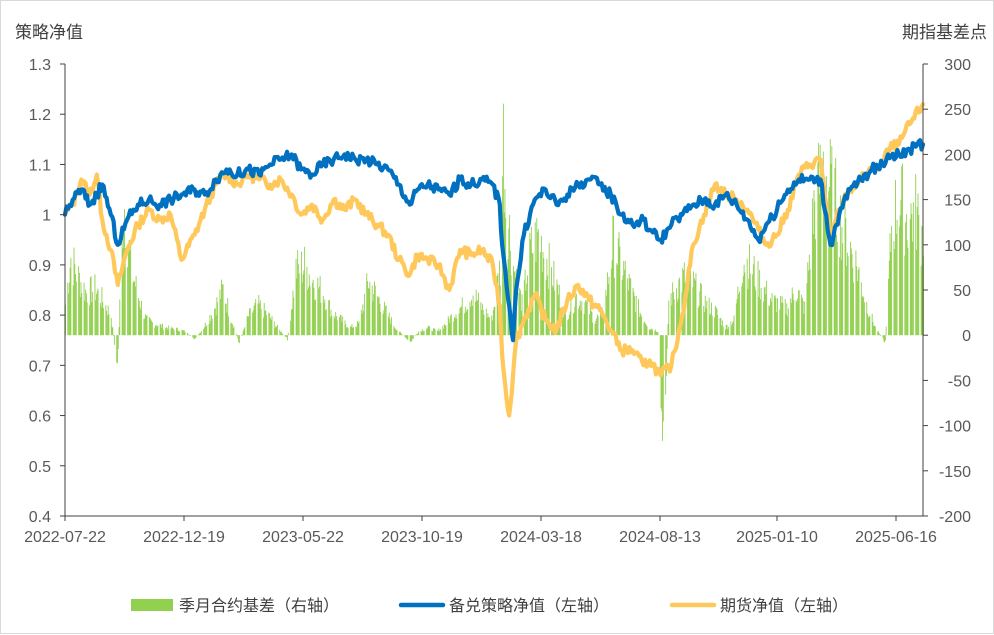 This screenshot has width=994, height=635. Describe the element at coordinates (152, 605) in the screenshot. I see `legend-swatch-basis` at that location.